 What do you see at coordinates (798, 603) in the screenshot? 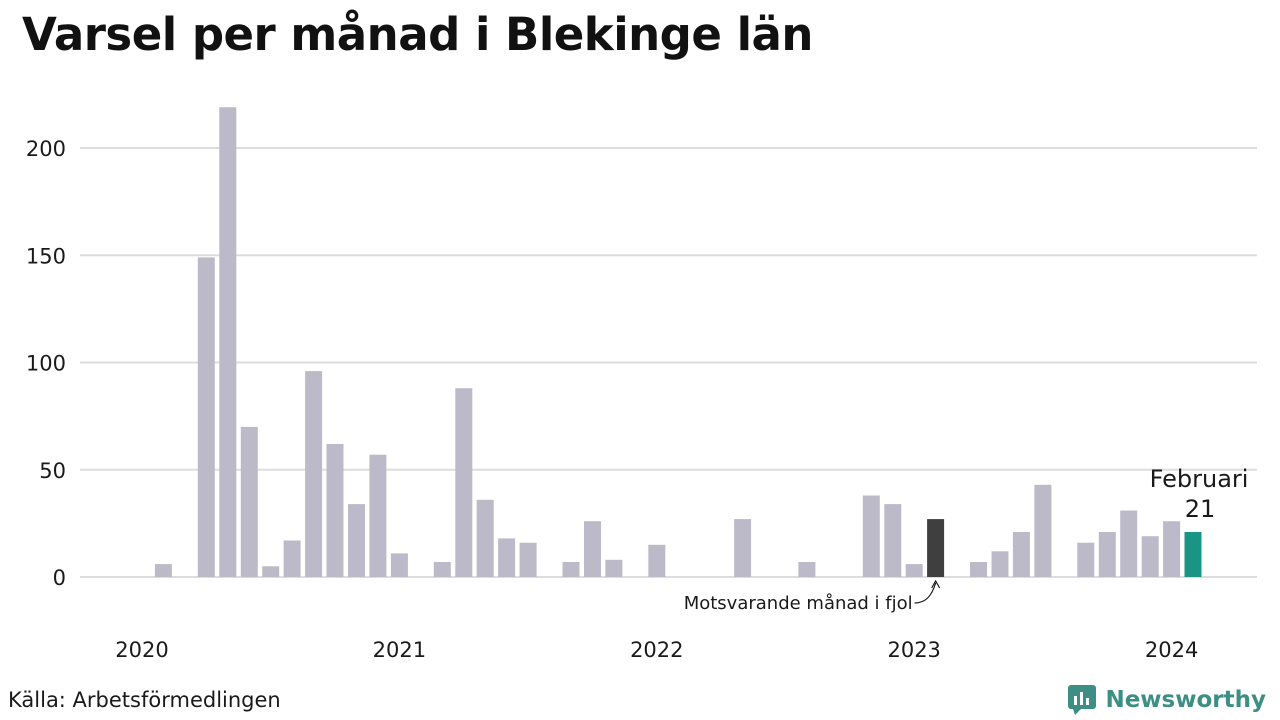
I see `comparison-annotation: Motsvarande månad i fjol` at bounding box center [798, 603].